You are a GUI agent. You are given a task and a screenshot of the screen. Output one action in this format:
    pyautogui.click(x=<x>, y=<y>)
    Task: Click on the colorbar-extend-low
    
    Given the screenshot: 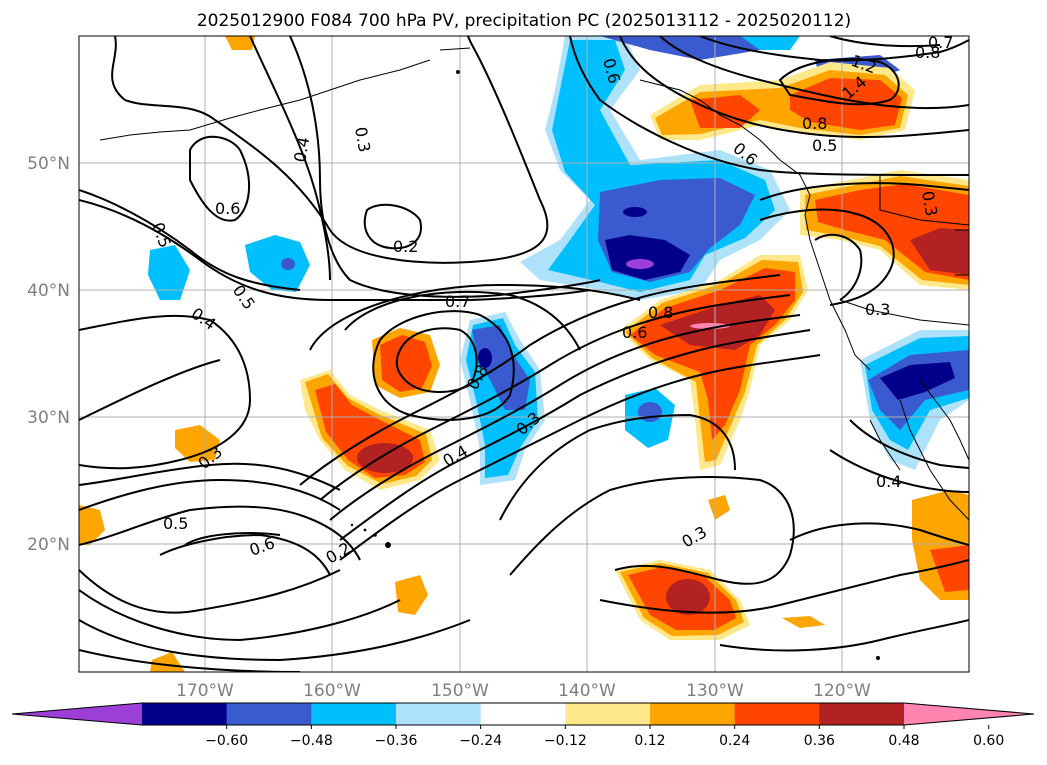 What is the action you would take?
    pyautogui.click(x=77, y=714)
    